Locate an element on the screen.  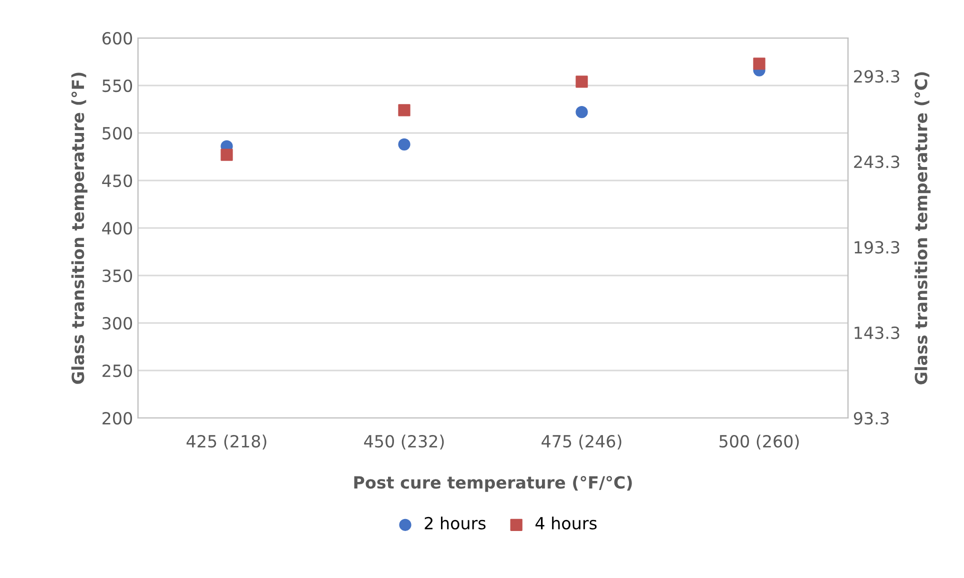
legend-label: 4 hours is located at coordinates (566, 523).